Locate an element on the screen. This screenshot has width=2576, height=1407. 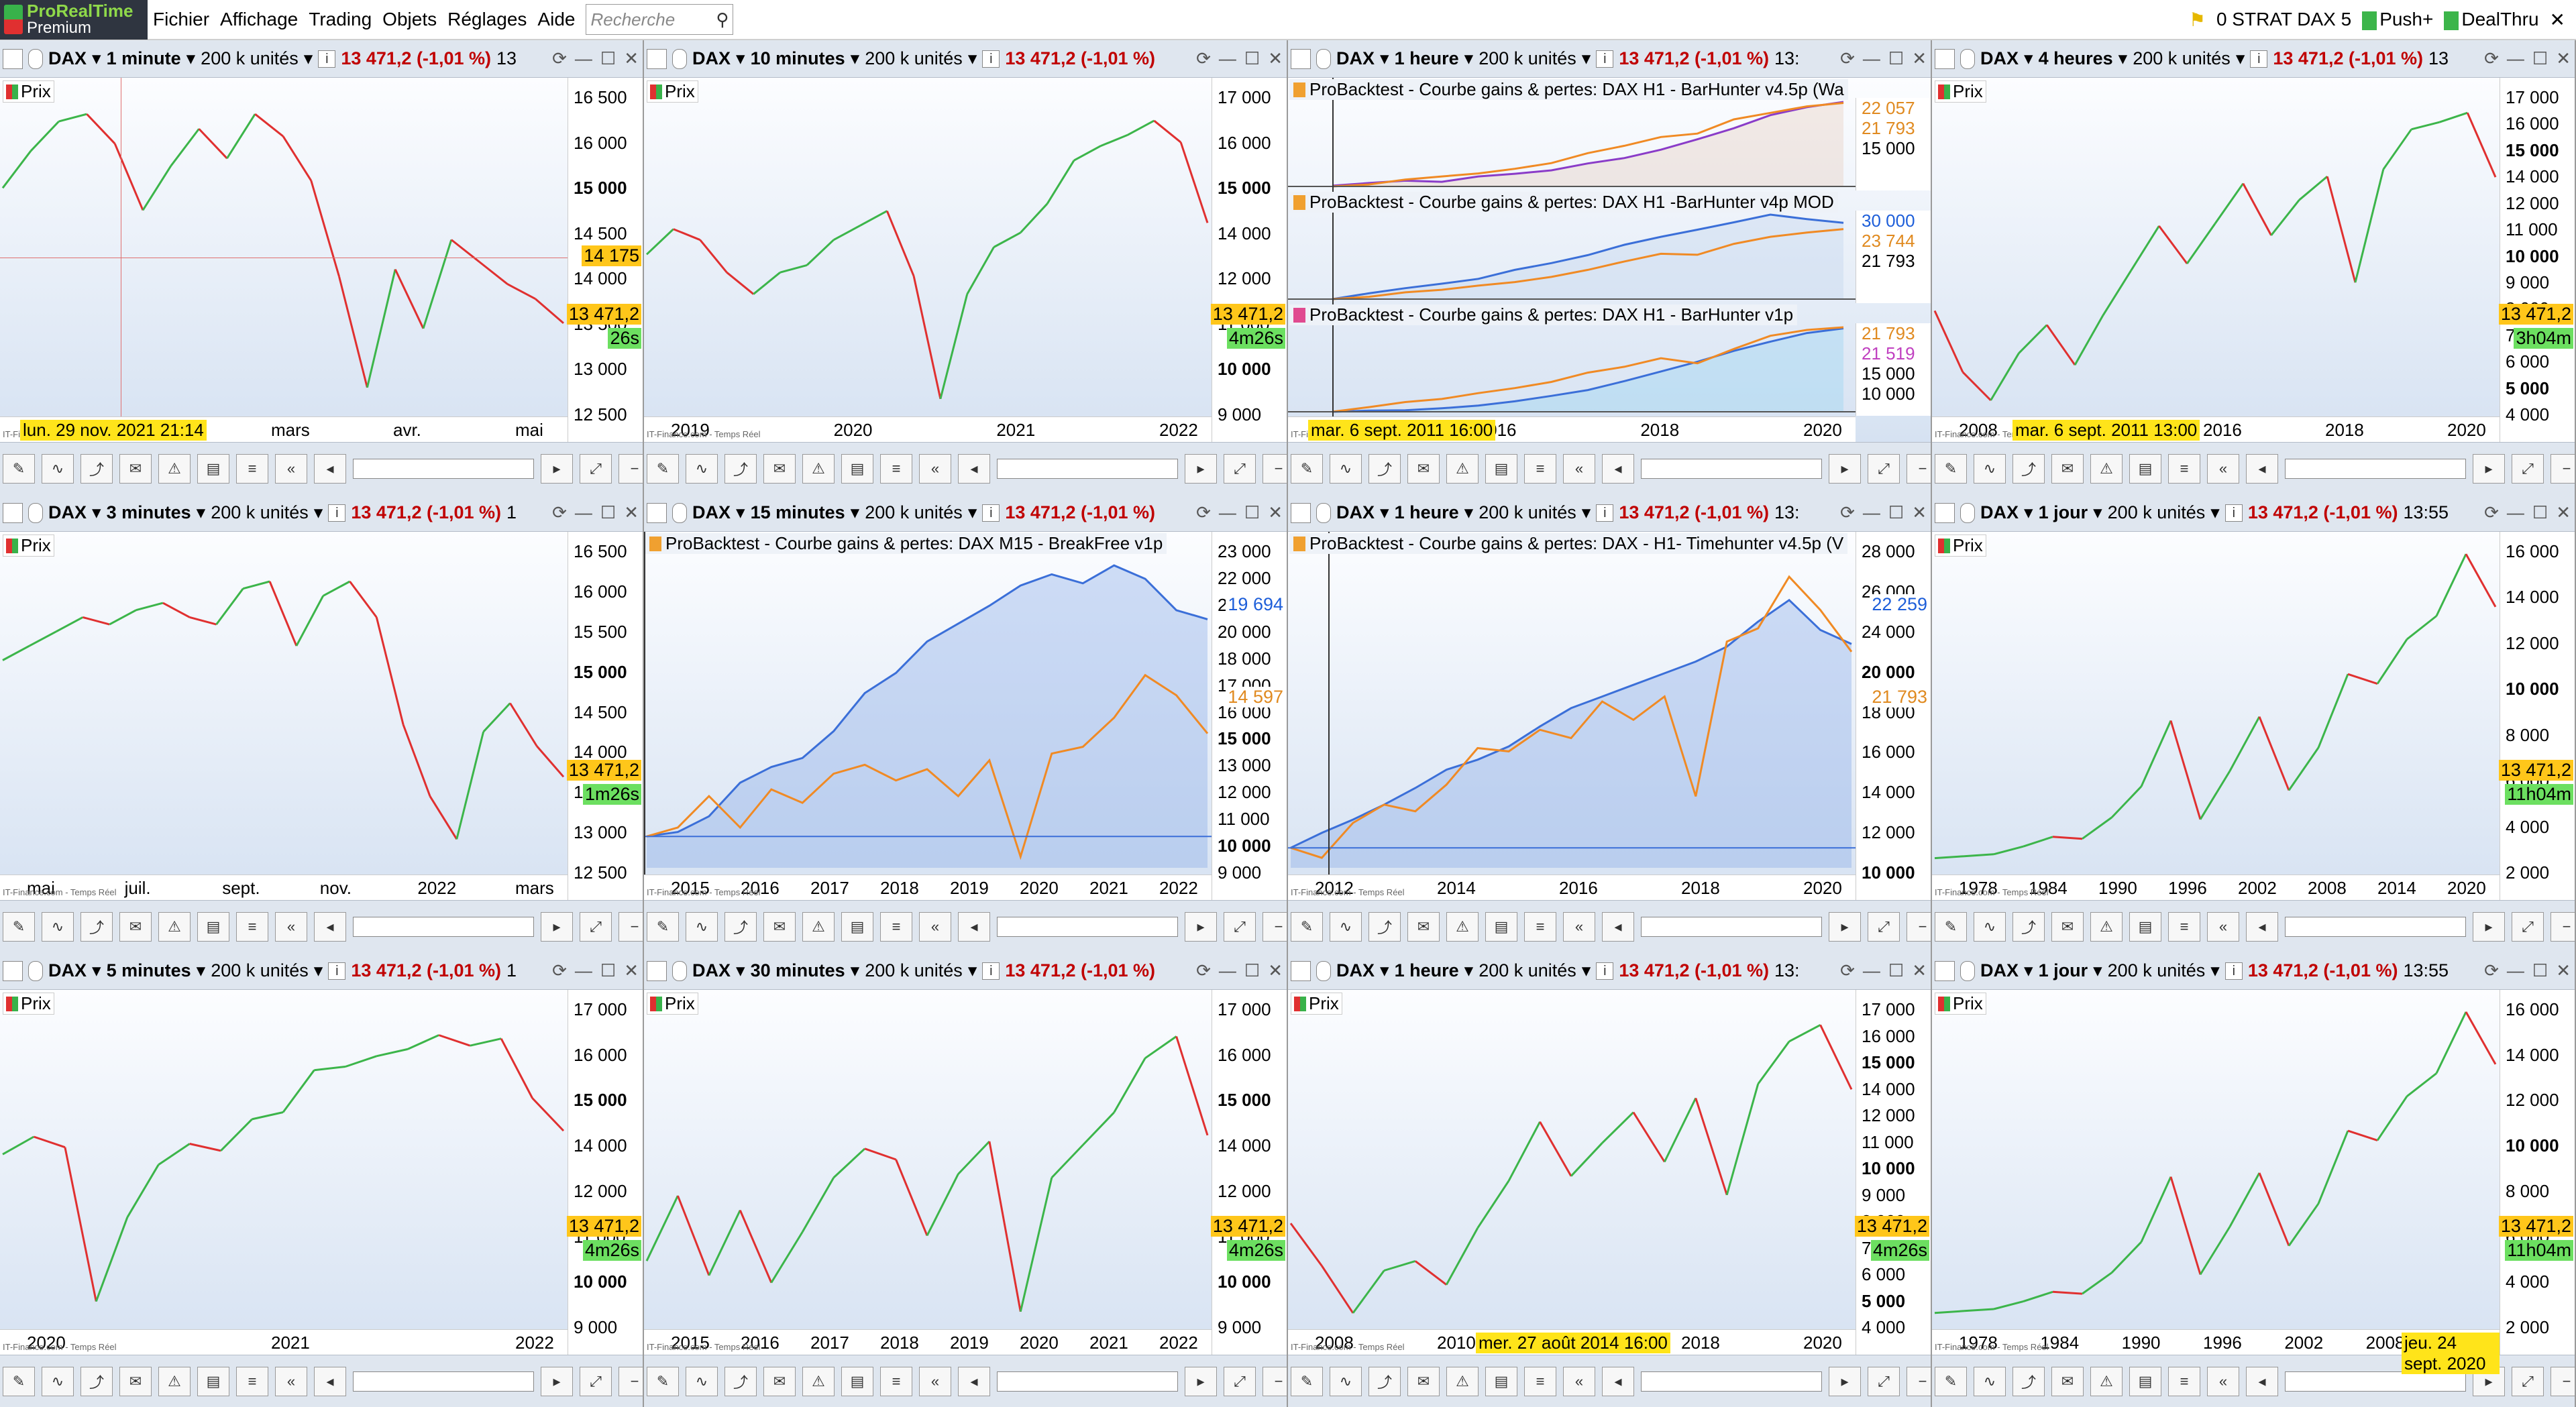
time-axis: 2019 2020 2021 2022 is located at coordinates (928, 429).